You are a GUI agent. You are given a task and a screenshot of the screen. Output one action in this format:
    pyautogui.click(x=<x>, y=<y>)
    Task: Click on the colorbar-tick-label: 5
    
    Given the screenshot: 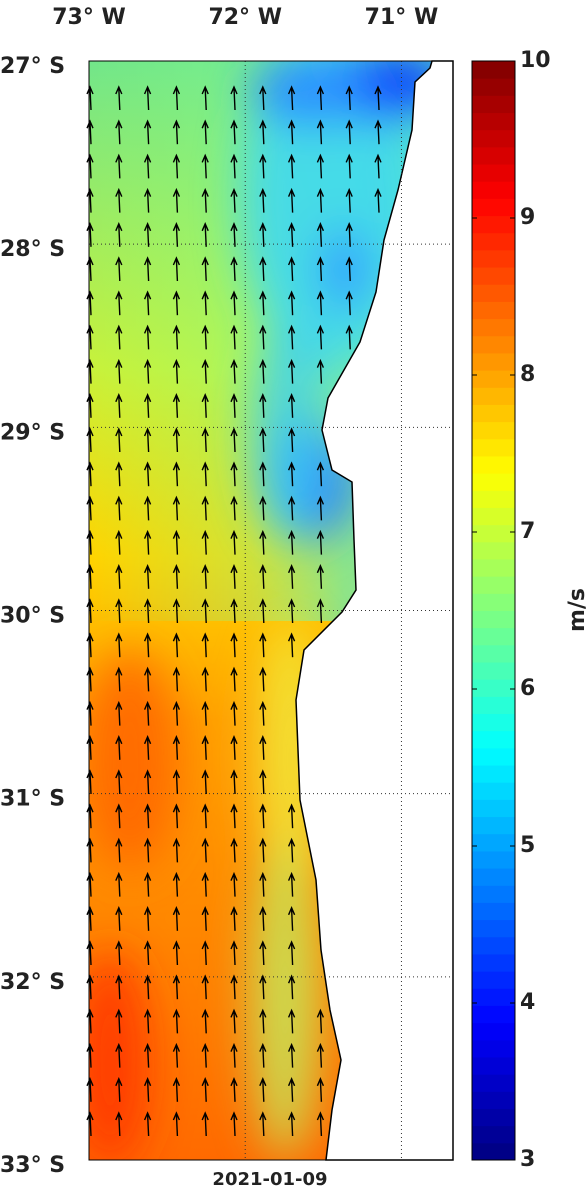 What is the action you would take?
    pyautogui.click(x=527, y=845)
    